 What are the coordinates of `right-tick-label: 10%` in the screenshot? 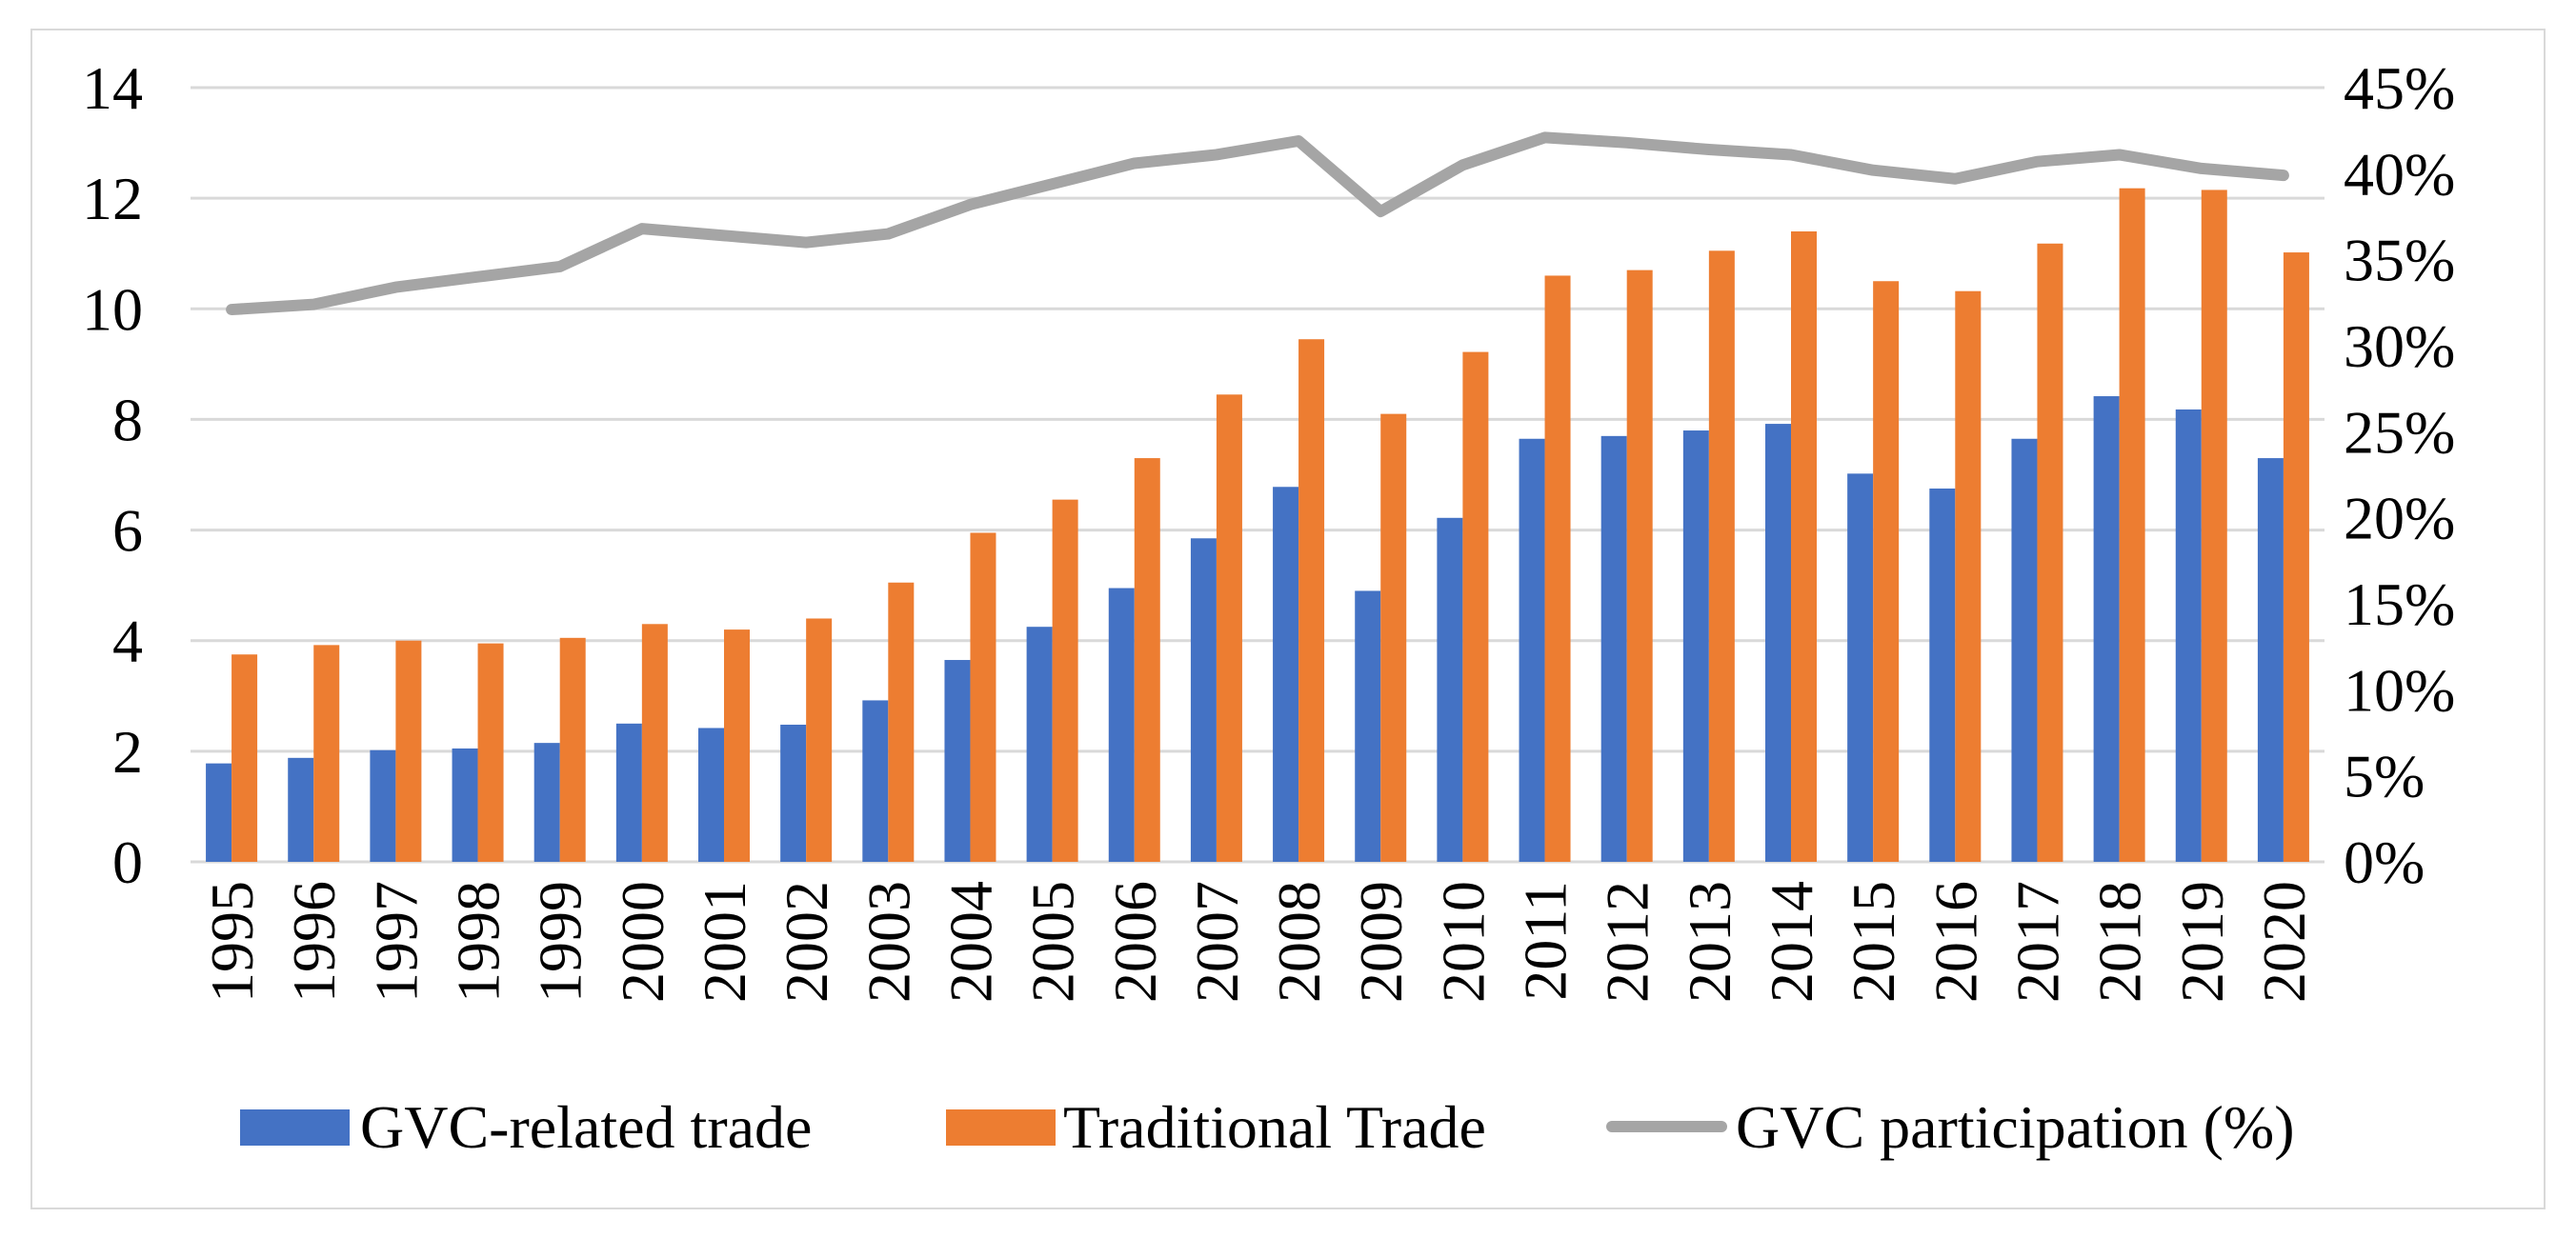 It's located at (2399, 690).